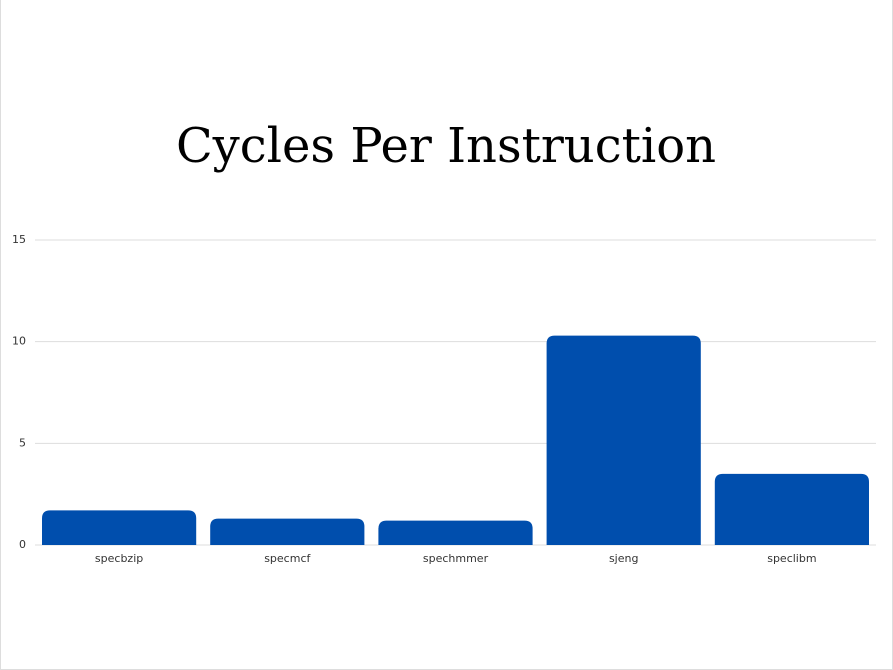 The image size is (893, 670). I want to click on chart-title: Cycles Per Instruction, so click(446, 146).